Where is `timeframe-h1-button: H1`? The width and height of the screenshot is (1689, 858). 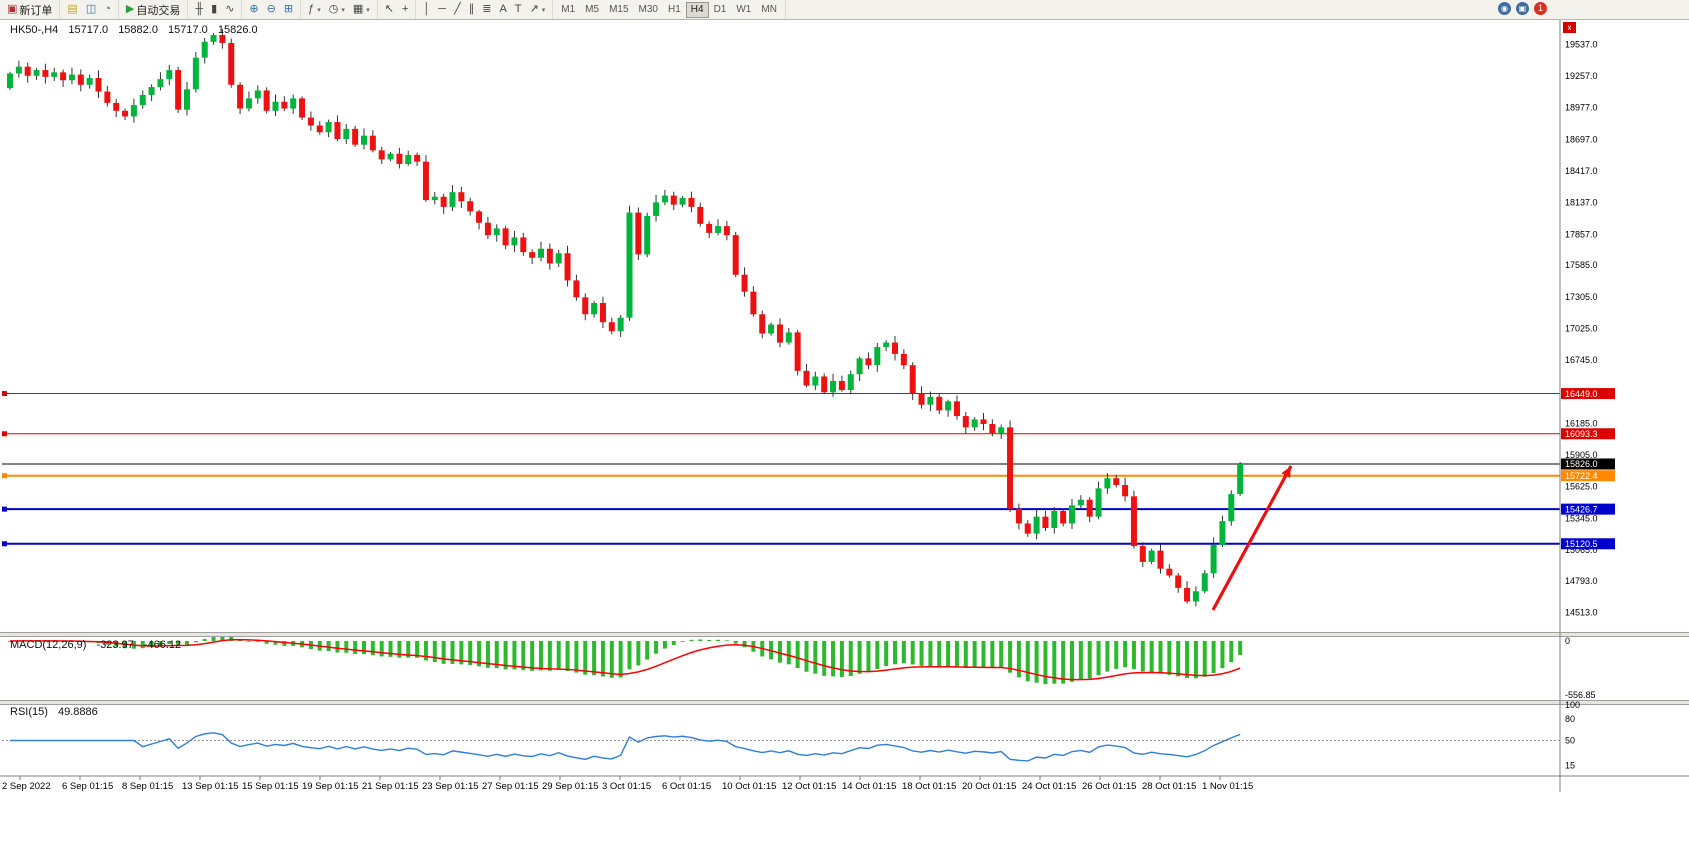
timeframe-h1-button: H1 is located at coordinates (674, 10).